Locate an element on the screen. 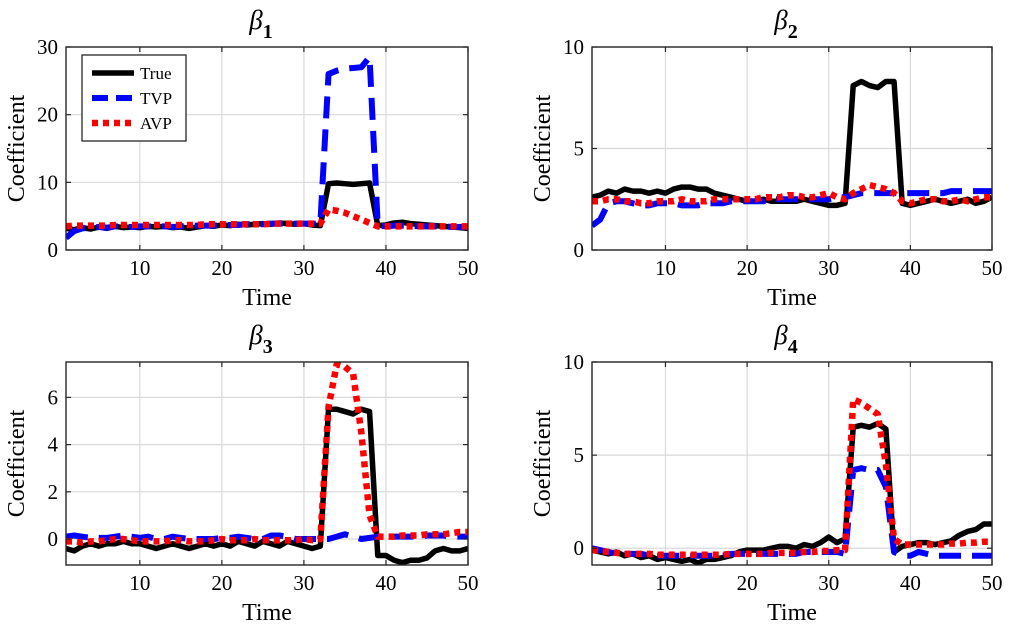 The width and height of the screenshot is (1010, 634). y-tick-label: 6 is located at coordinates (53, 397).